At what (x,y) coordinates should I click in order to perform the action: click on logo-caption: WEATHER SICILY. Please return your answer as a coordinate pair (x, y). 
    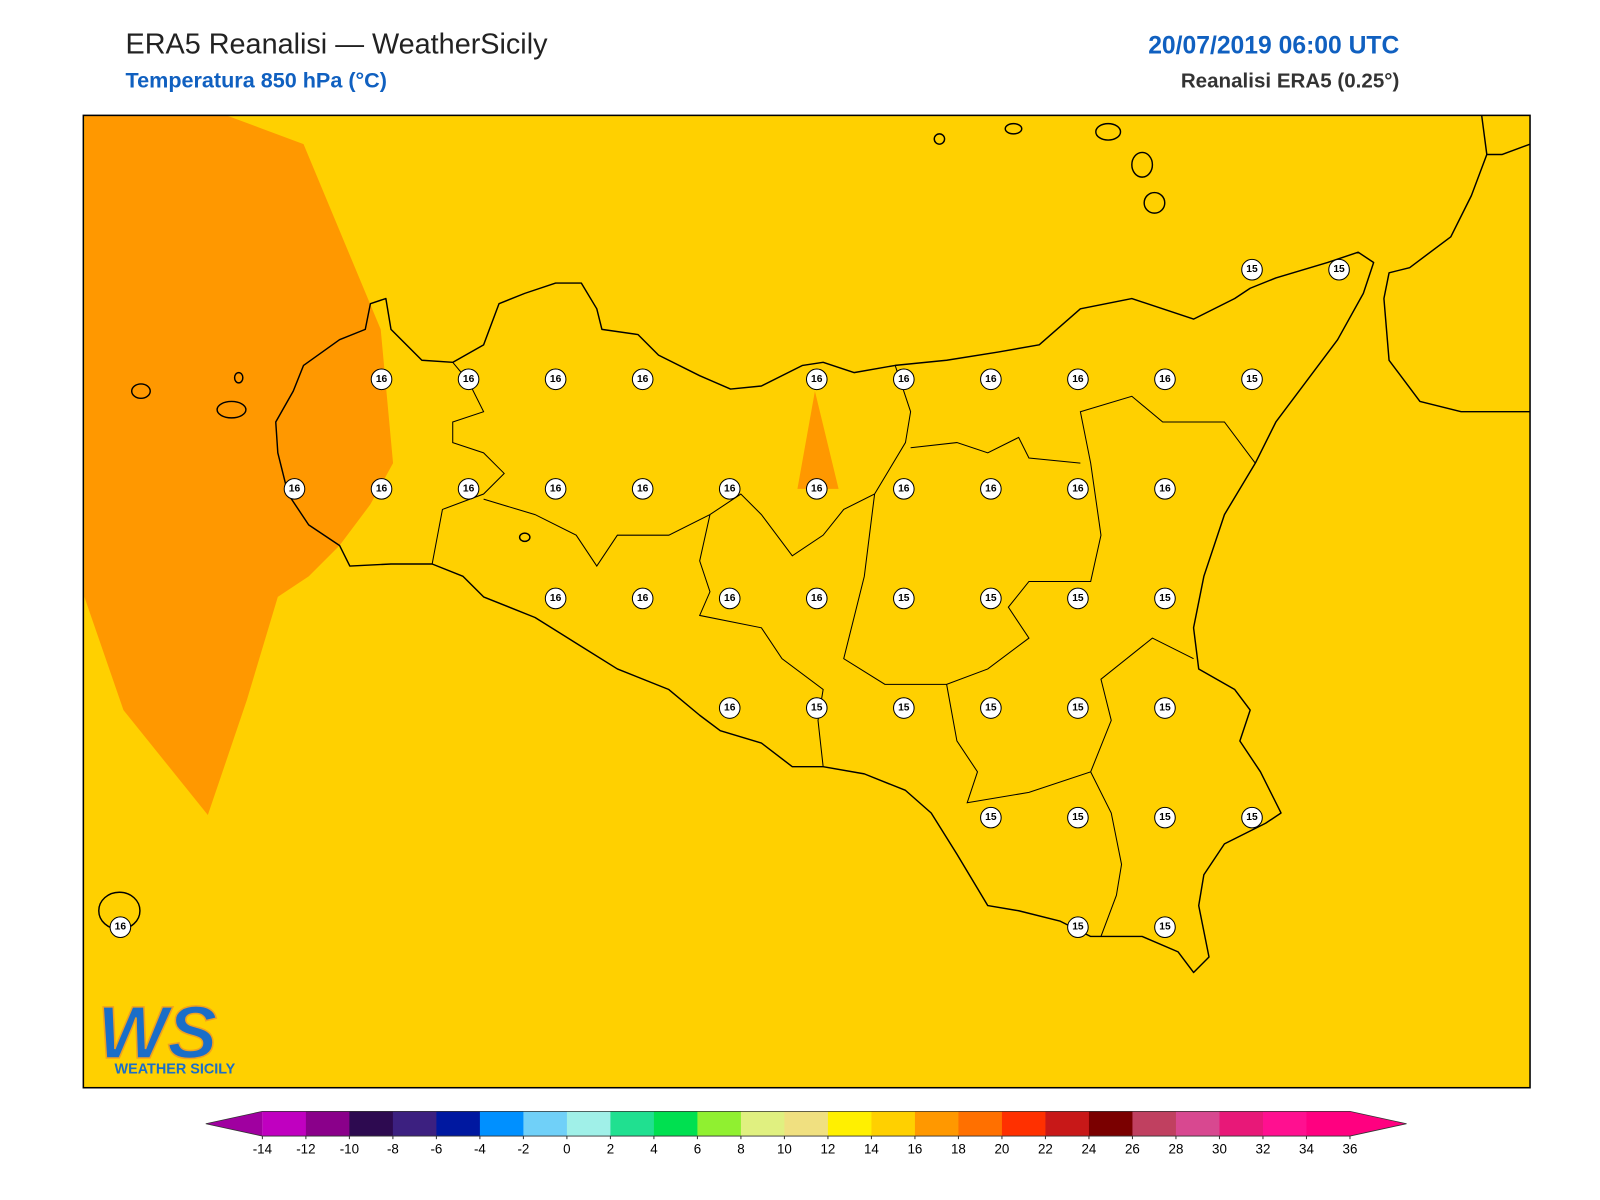
    Looking at the image, I should click on (175, 1069).